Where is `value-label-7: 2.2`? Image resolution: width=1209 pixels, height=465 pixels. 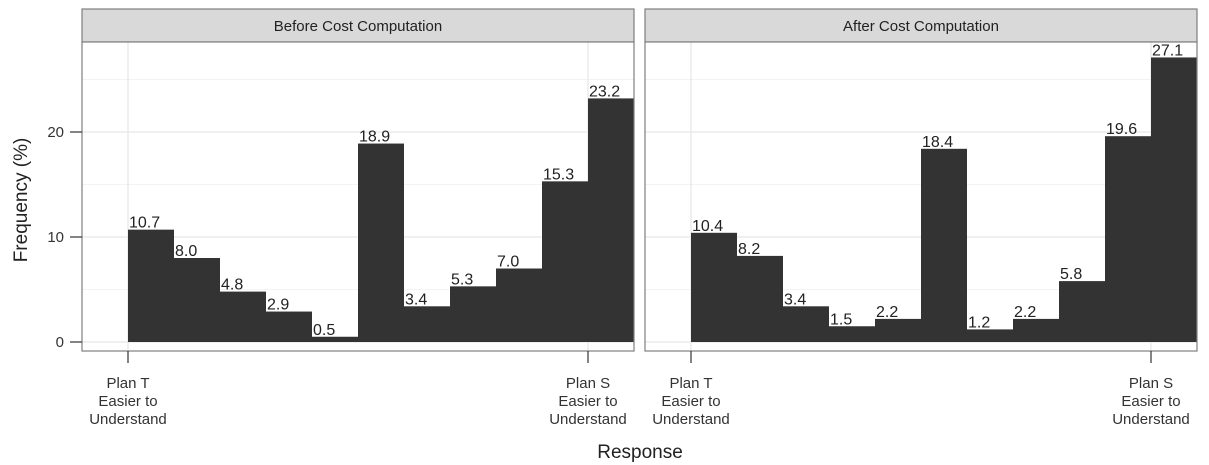 value-label-7: 2.2 is located at coordinates (1025, 312).